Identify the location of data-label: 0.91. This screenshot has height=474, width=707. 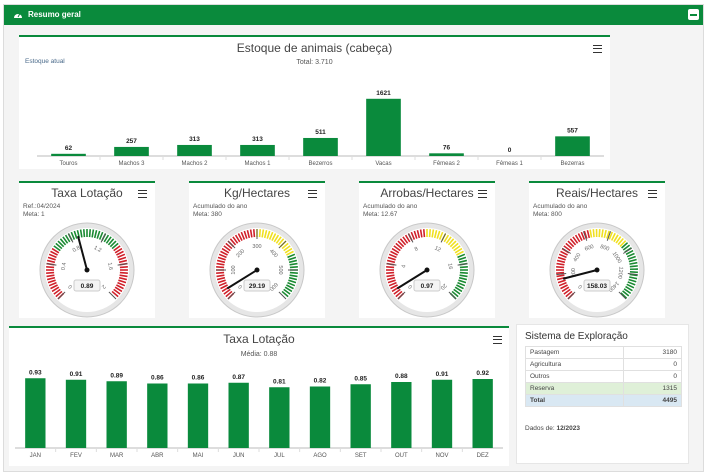
(442, 374).